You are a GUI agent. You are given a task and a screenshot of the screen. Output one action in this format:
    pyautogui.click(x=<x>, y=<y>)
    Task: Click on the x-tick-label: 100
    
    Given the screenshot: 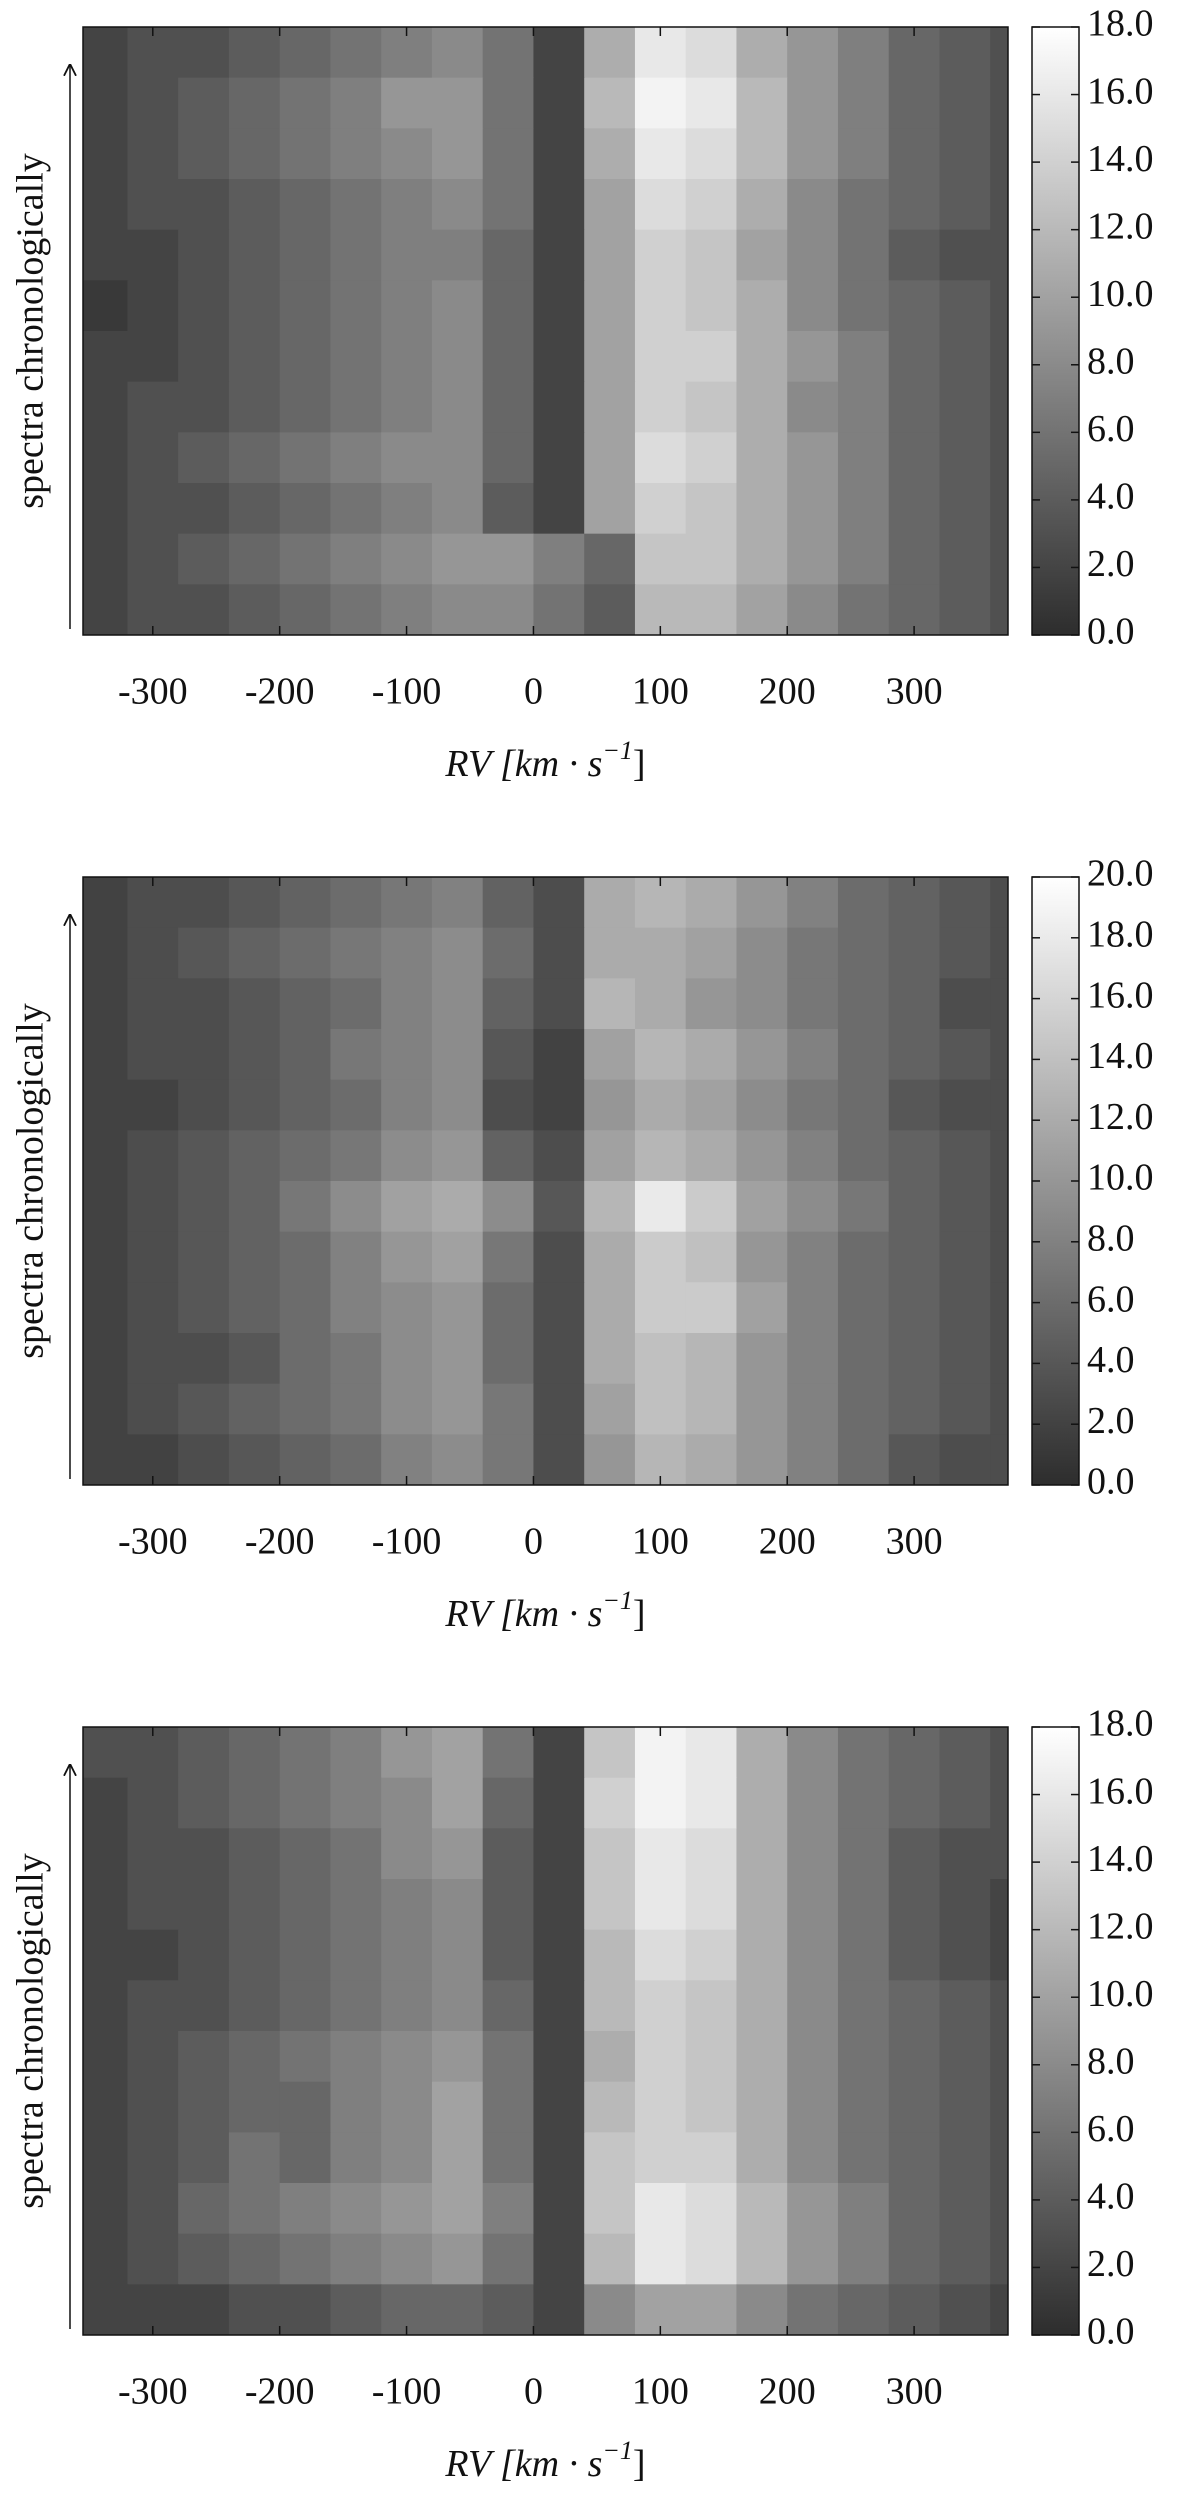 What is the action you would take?
    pyautogui.click(x=660, y=692)
    